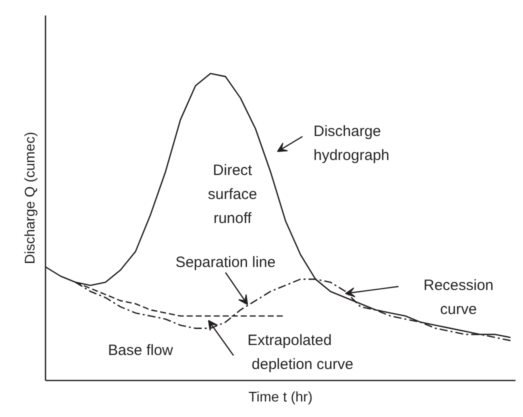 Image resolution: width=523 pixels, height=417 pixels. What do you see at coordinates (141, 350) in the screenshot?
I see `annotation: Base flow` at bounding box center [141, 350].